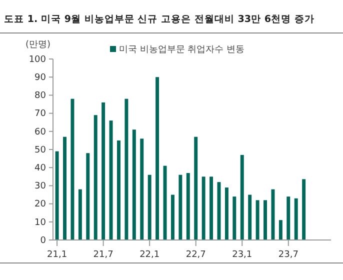 Image resolution: width=343 pixels, height=280 pixels. I want to click on x-tick-label: 23,1, so click(242, 255).